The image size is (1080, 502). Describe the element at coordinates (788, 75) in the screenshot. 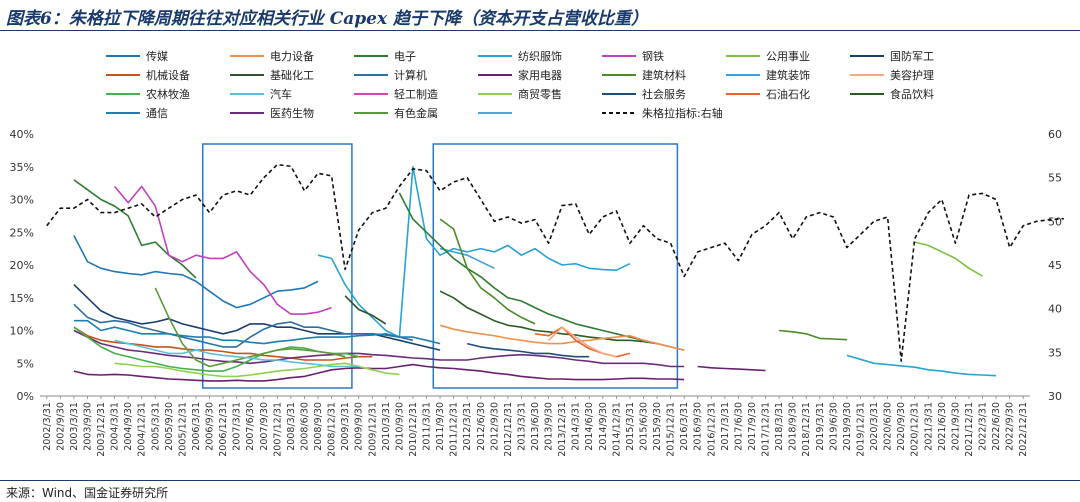

I see `legend-label: 建筑装饰` at that location.